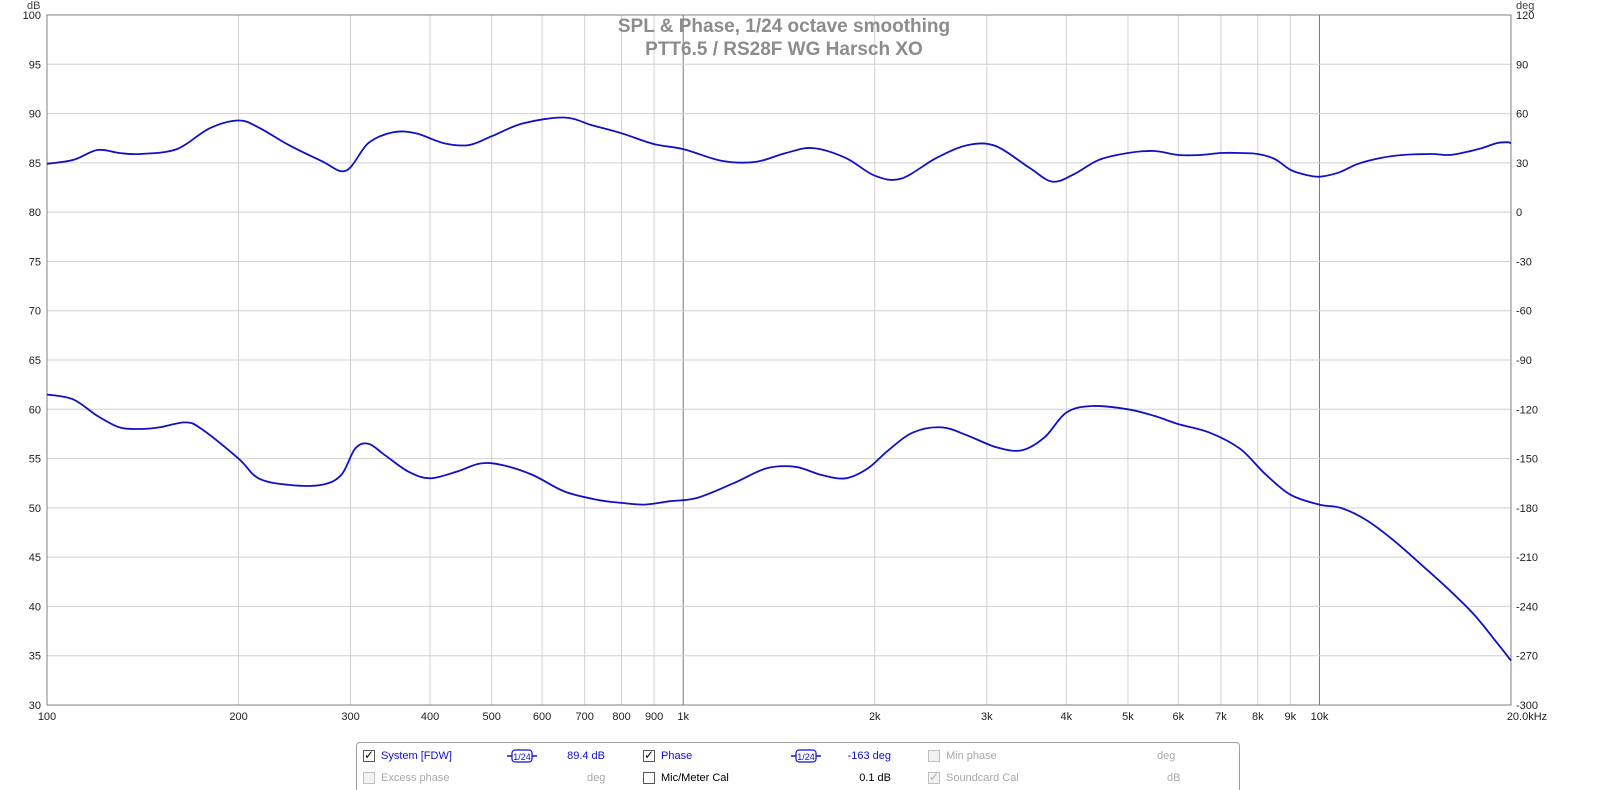  I want to click on x-tick-label: 6k, so click(1179, 717).